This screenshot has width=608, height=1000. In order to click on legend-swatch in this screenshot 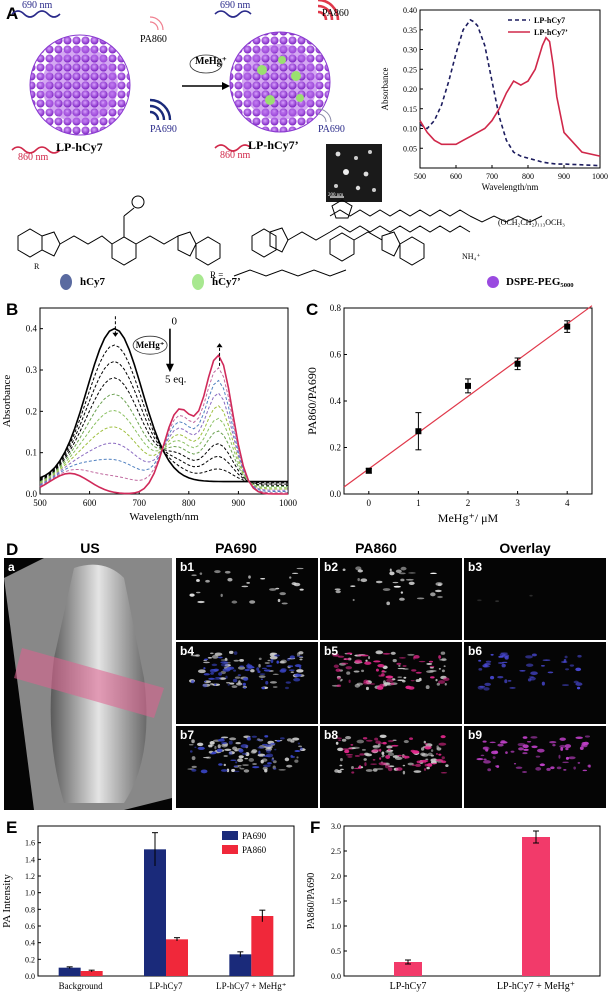, I will do `click(230, 849)`.